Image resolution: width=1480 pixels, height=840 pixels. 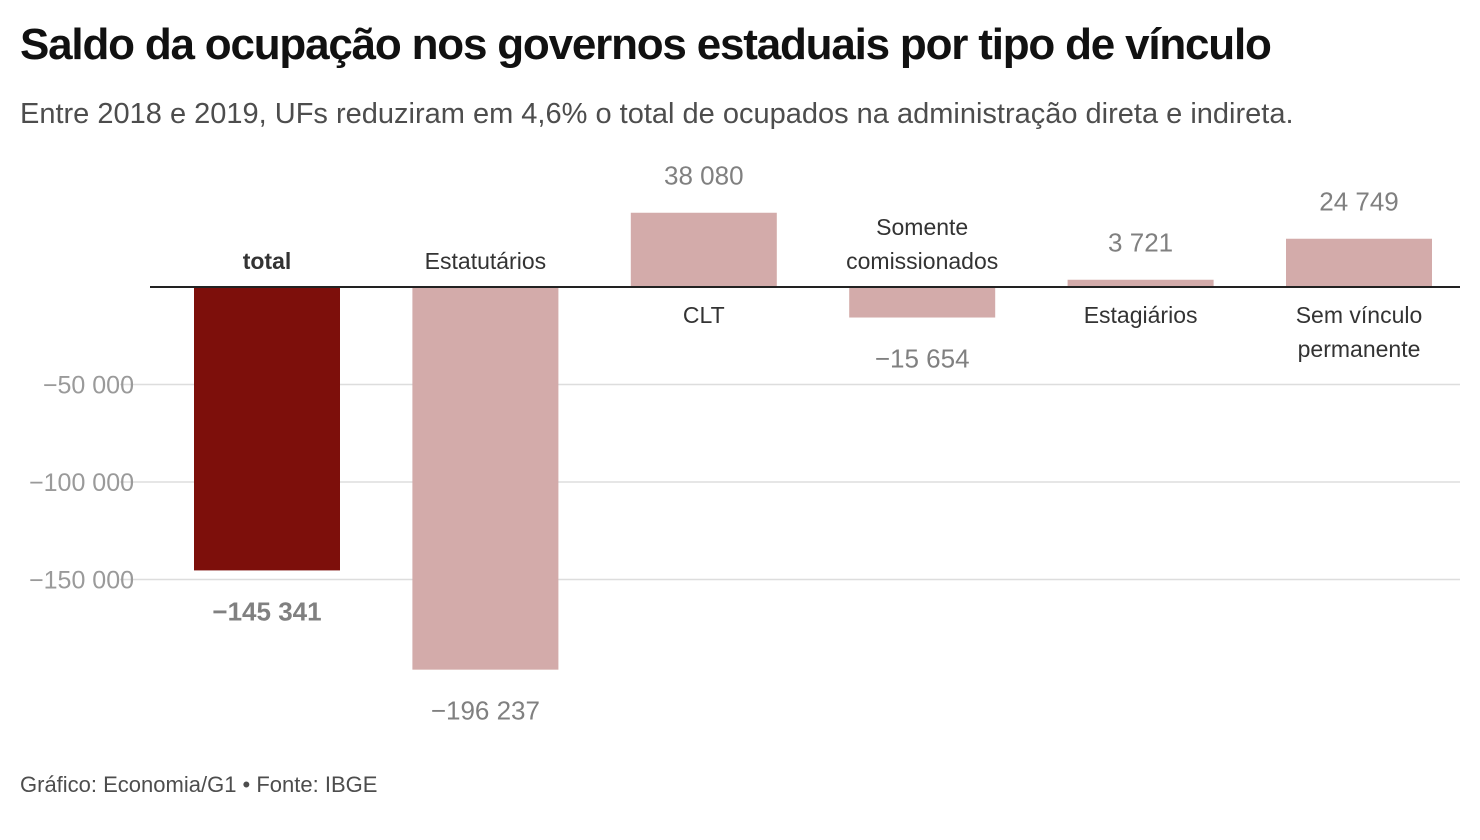 I want to click on source-credit: Gráfico: Economia/G1 • Fonte: IBGE, so click(x=199, y=784).